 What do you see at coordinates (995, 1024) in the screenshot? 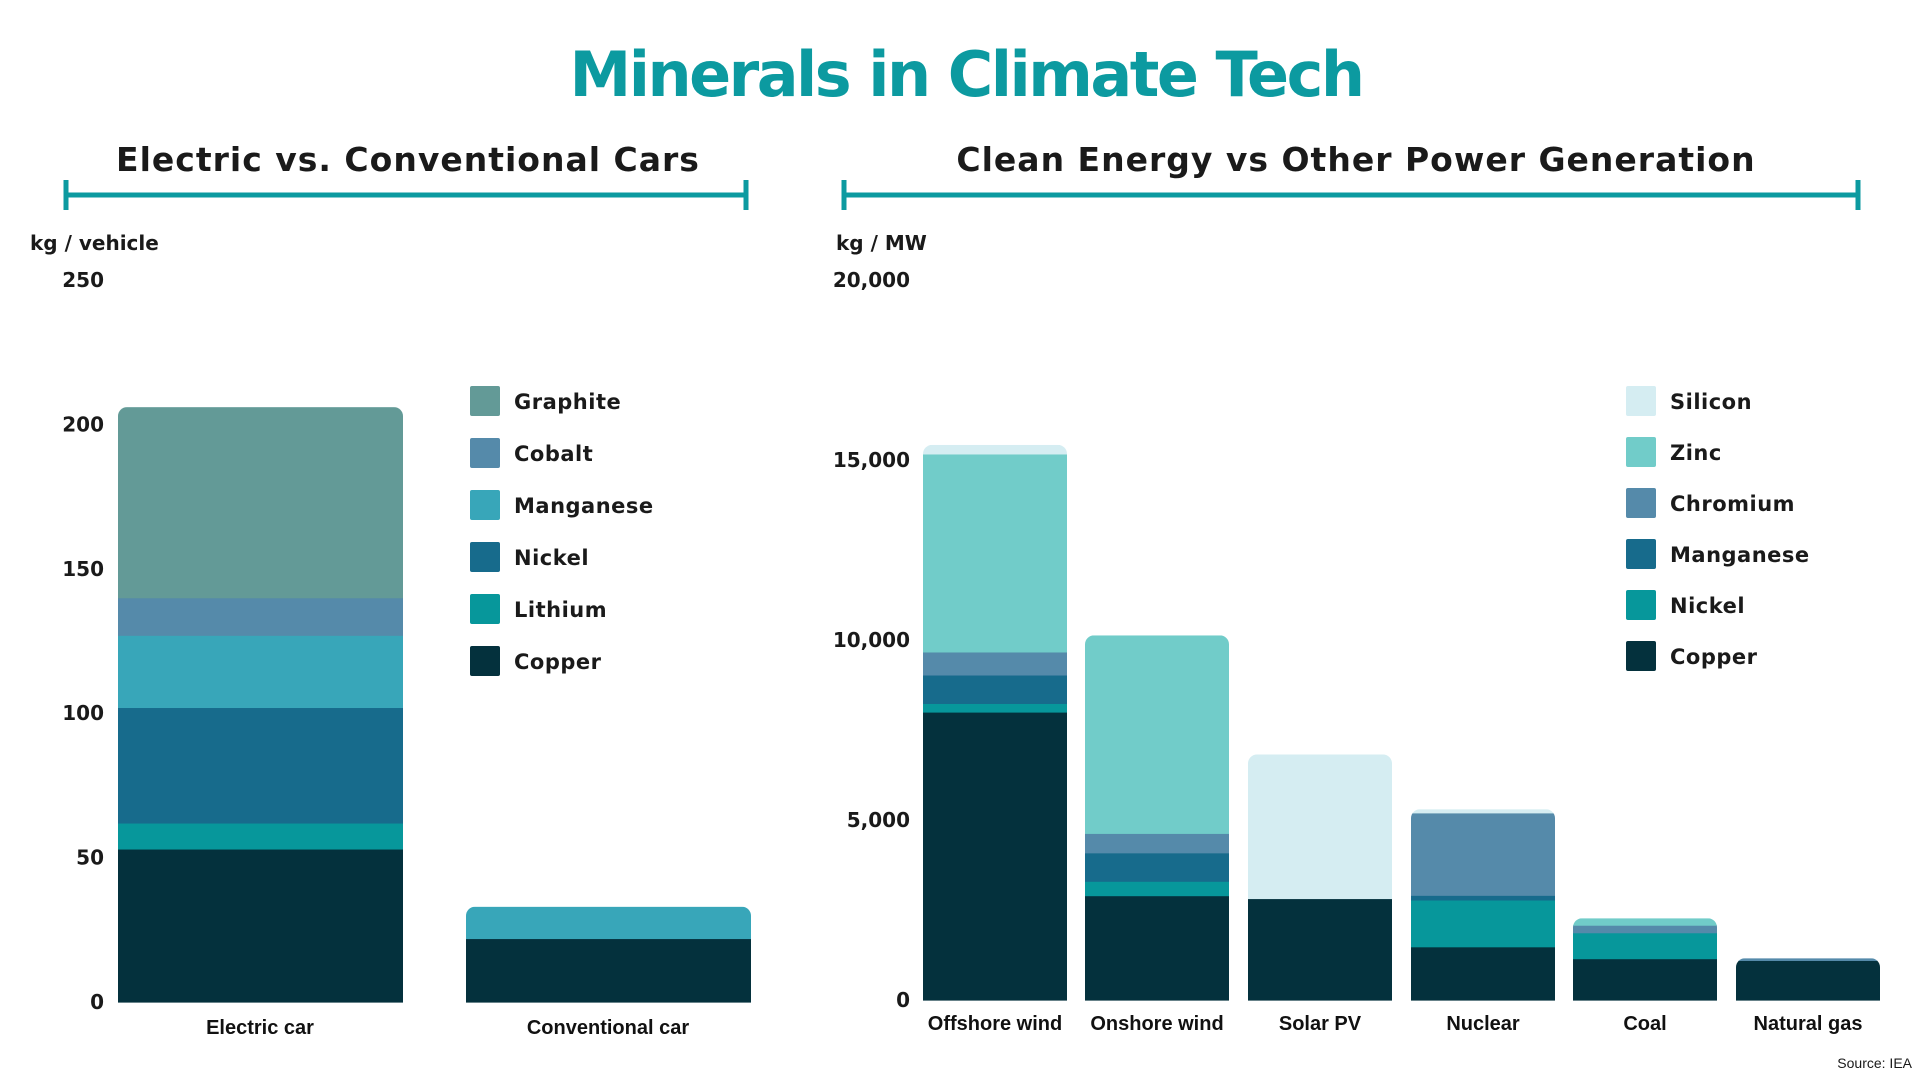
I see `x-category-label: Offshore wind` at bounding box center [995, 1024].